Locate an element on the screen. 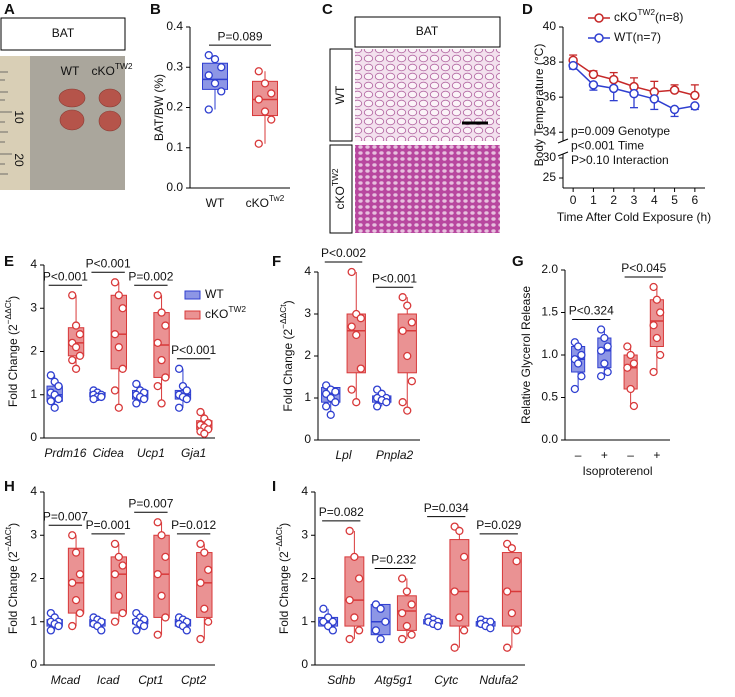 The width and height of the screenshot is (735, 697). x-tick-label: Sdhb is located at coordinates (341, 680).